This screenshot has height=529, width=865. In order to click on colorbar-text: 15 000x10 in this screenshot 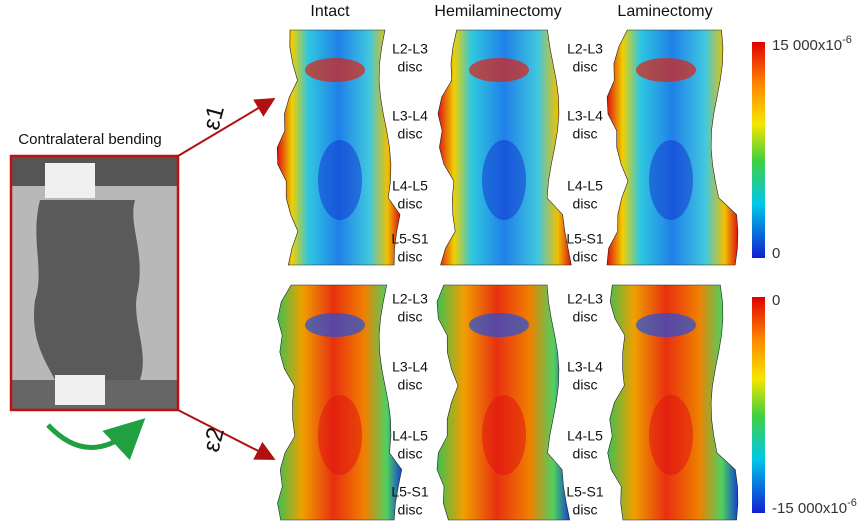, I will do `click(807, 45)`.